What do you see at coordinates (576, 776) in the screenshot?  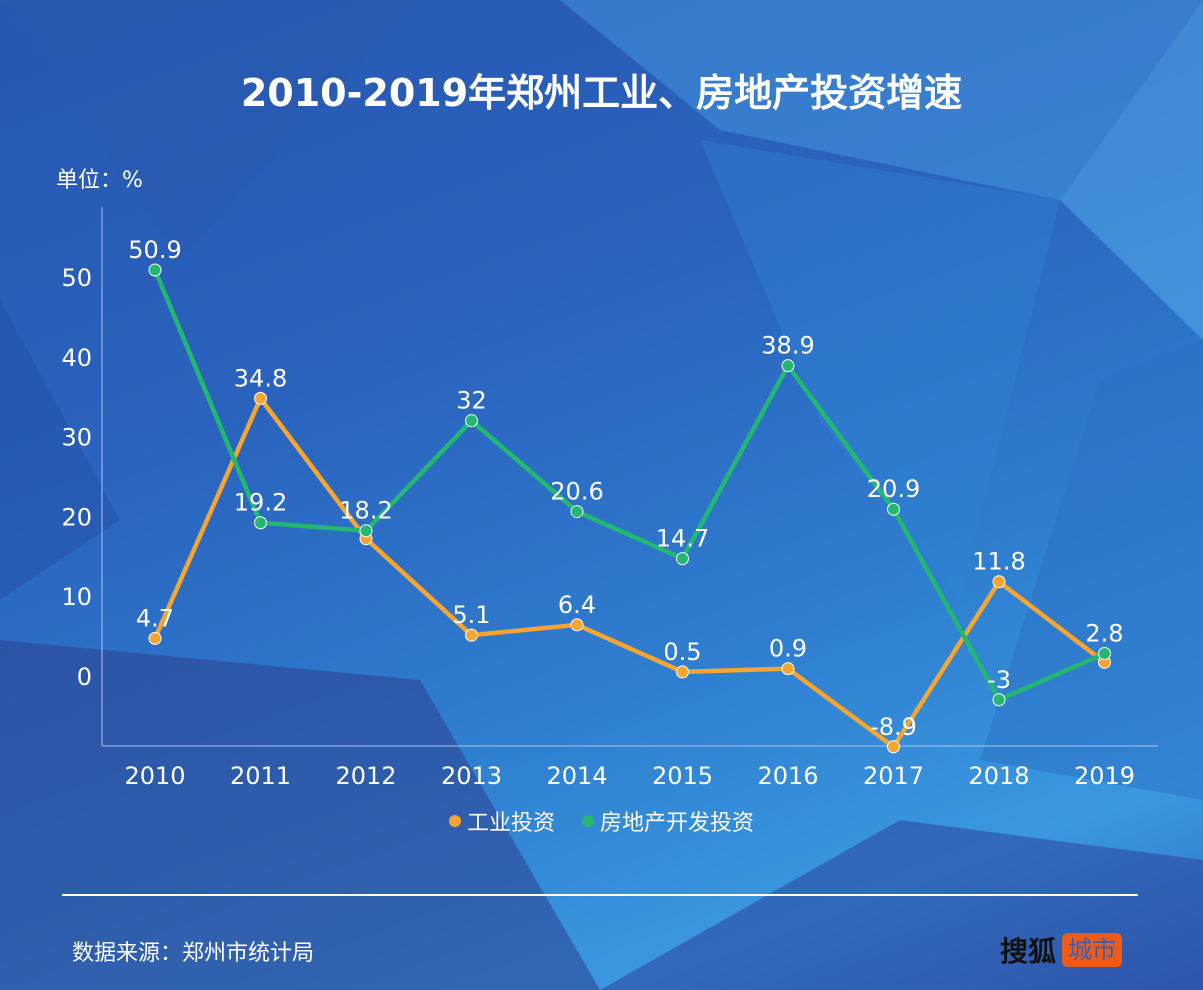 I see `x-tick-label: 2014` at bounding box center [576, 776].